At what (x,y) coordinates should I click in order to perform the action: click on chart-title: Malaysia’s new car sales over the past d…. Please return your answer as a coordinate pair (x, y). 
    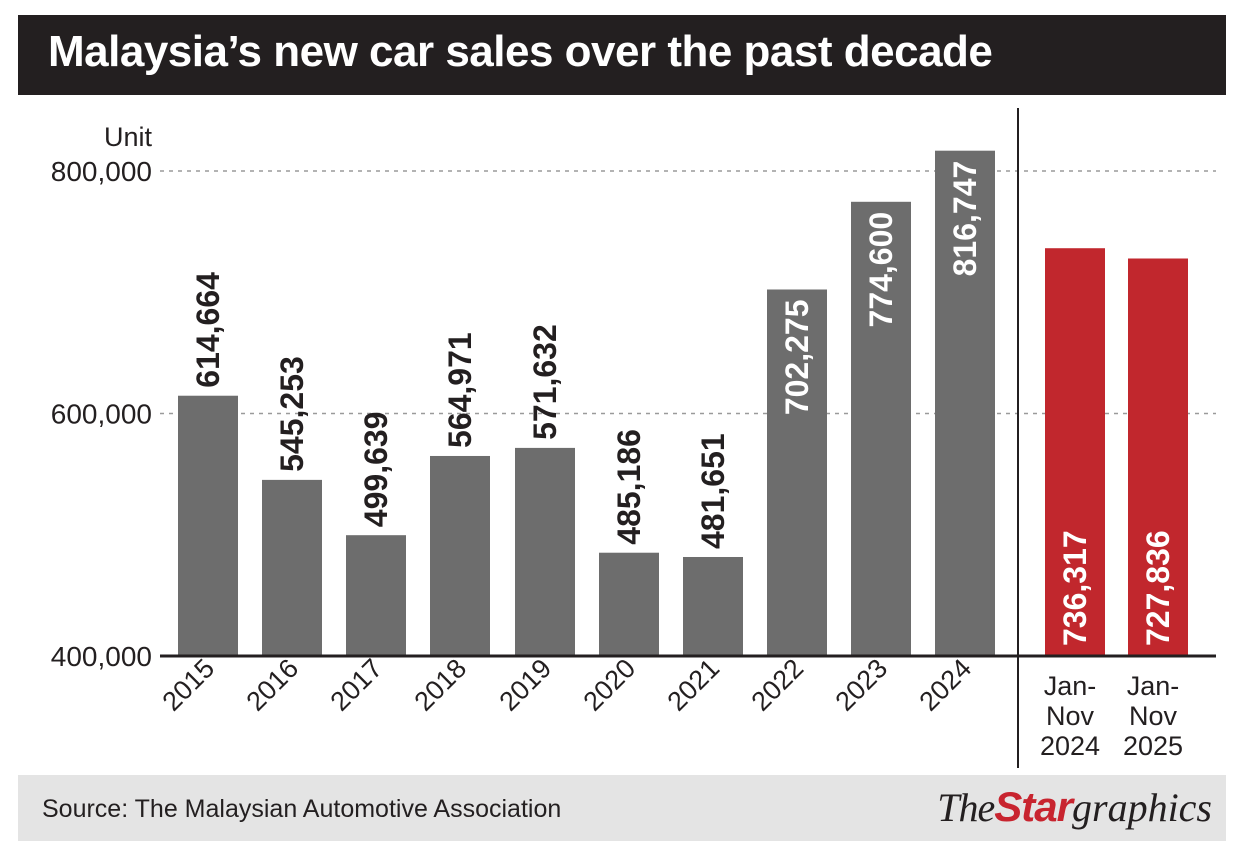
    Looking at the image, I should click on (520, 51).